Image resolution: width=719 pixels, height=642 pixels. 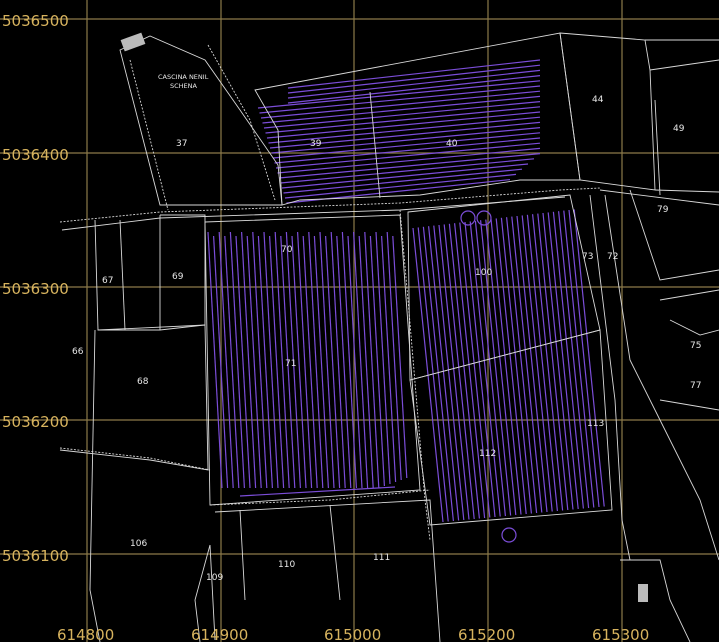 What do you see at coordinates (695, 346) in the screenshot?
I see `parcel-label: 75` at bounding box center [695, 346].